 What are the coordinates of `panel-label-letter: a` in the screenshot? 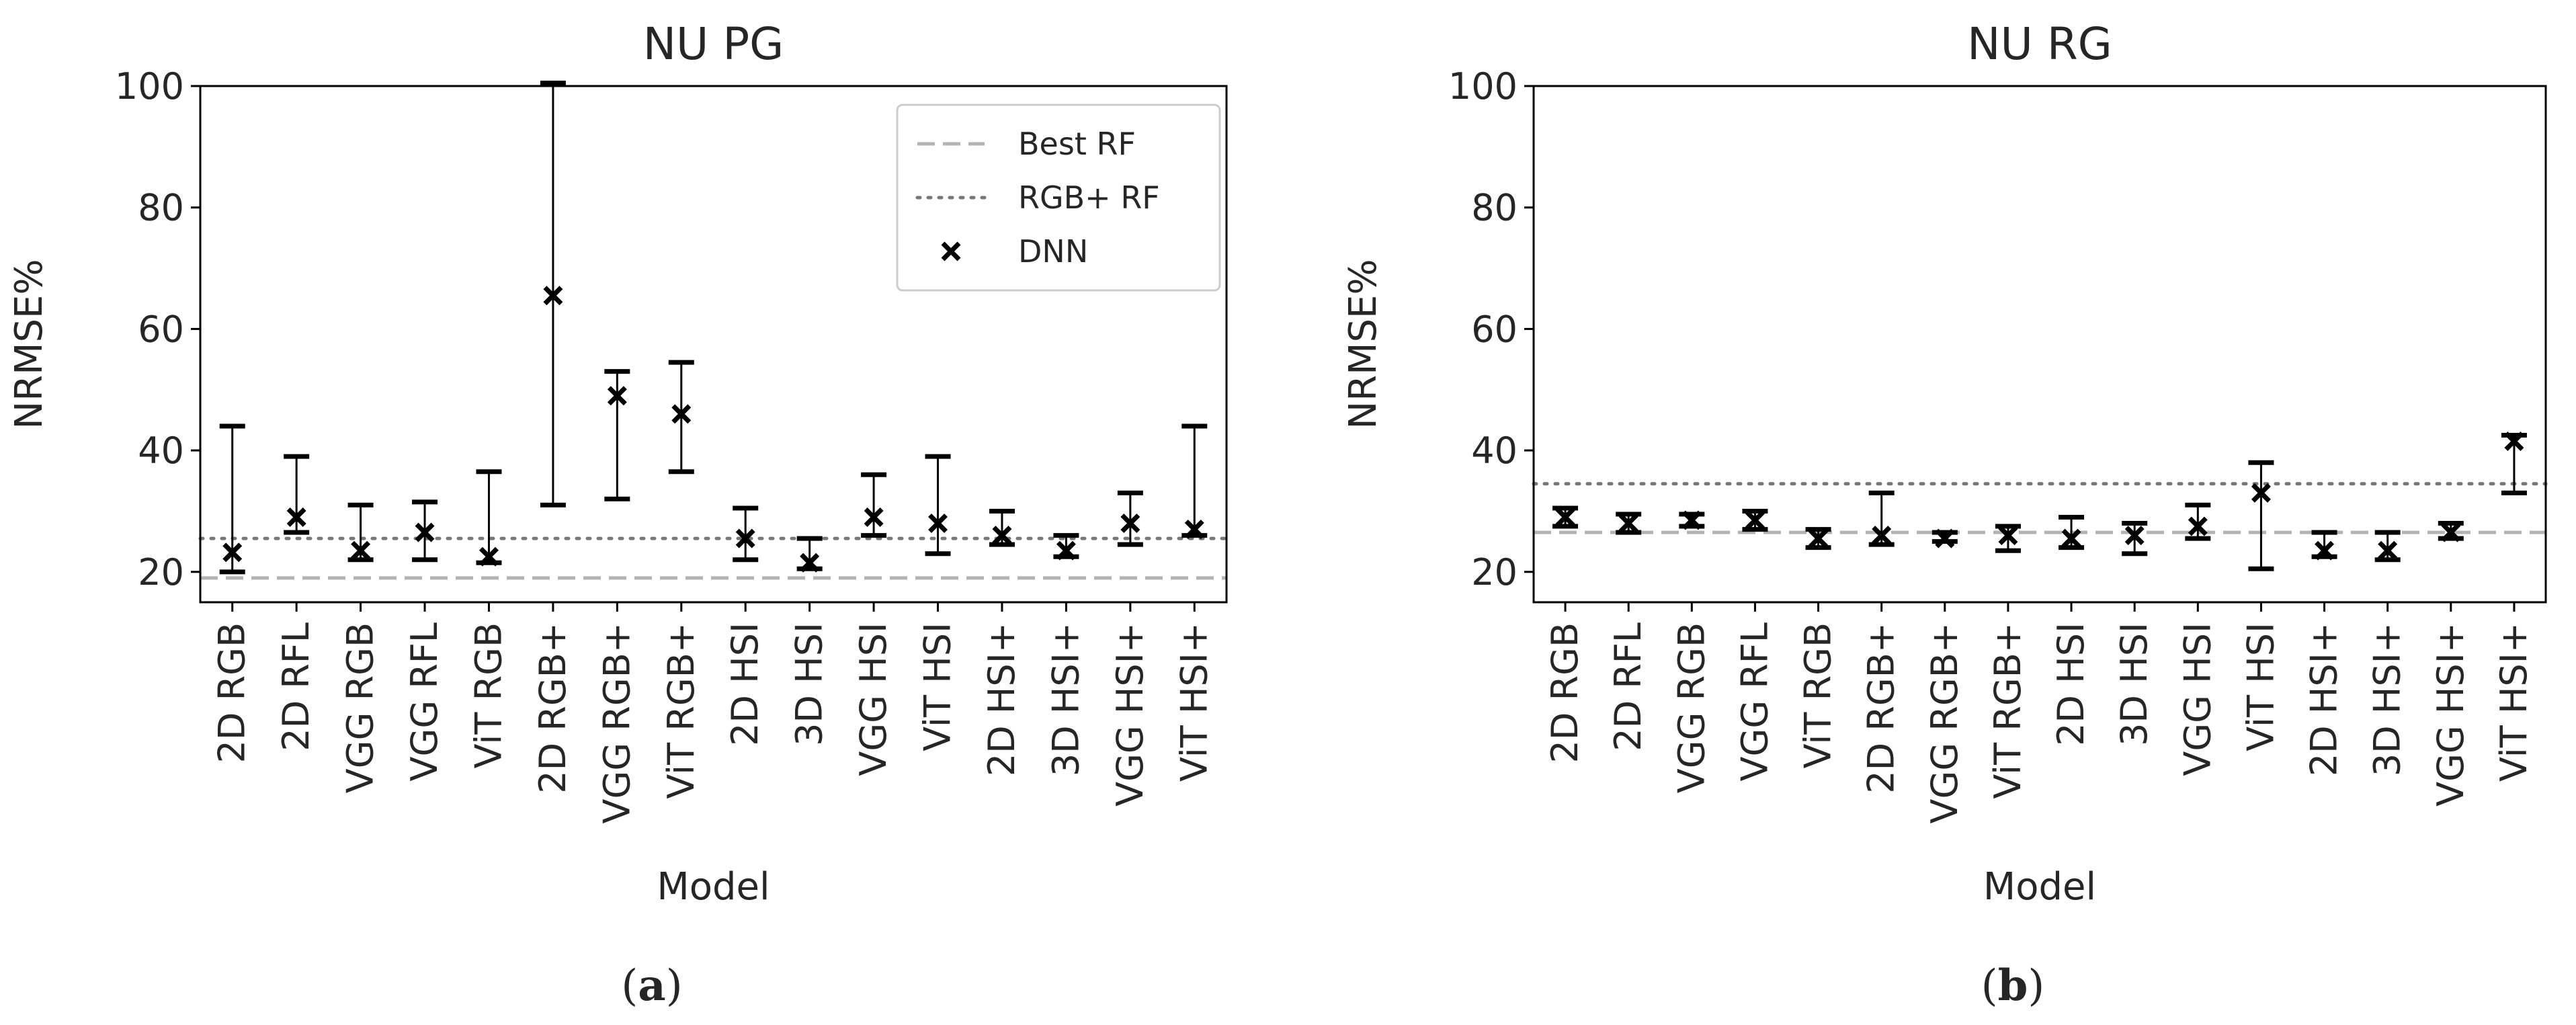 It's located at (651, 985).